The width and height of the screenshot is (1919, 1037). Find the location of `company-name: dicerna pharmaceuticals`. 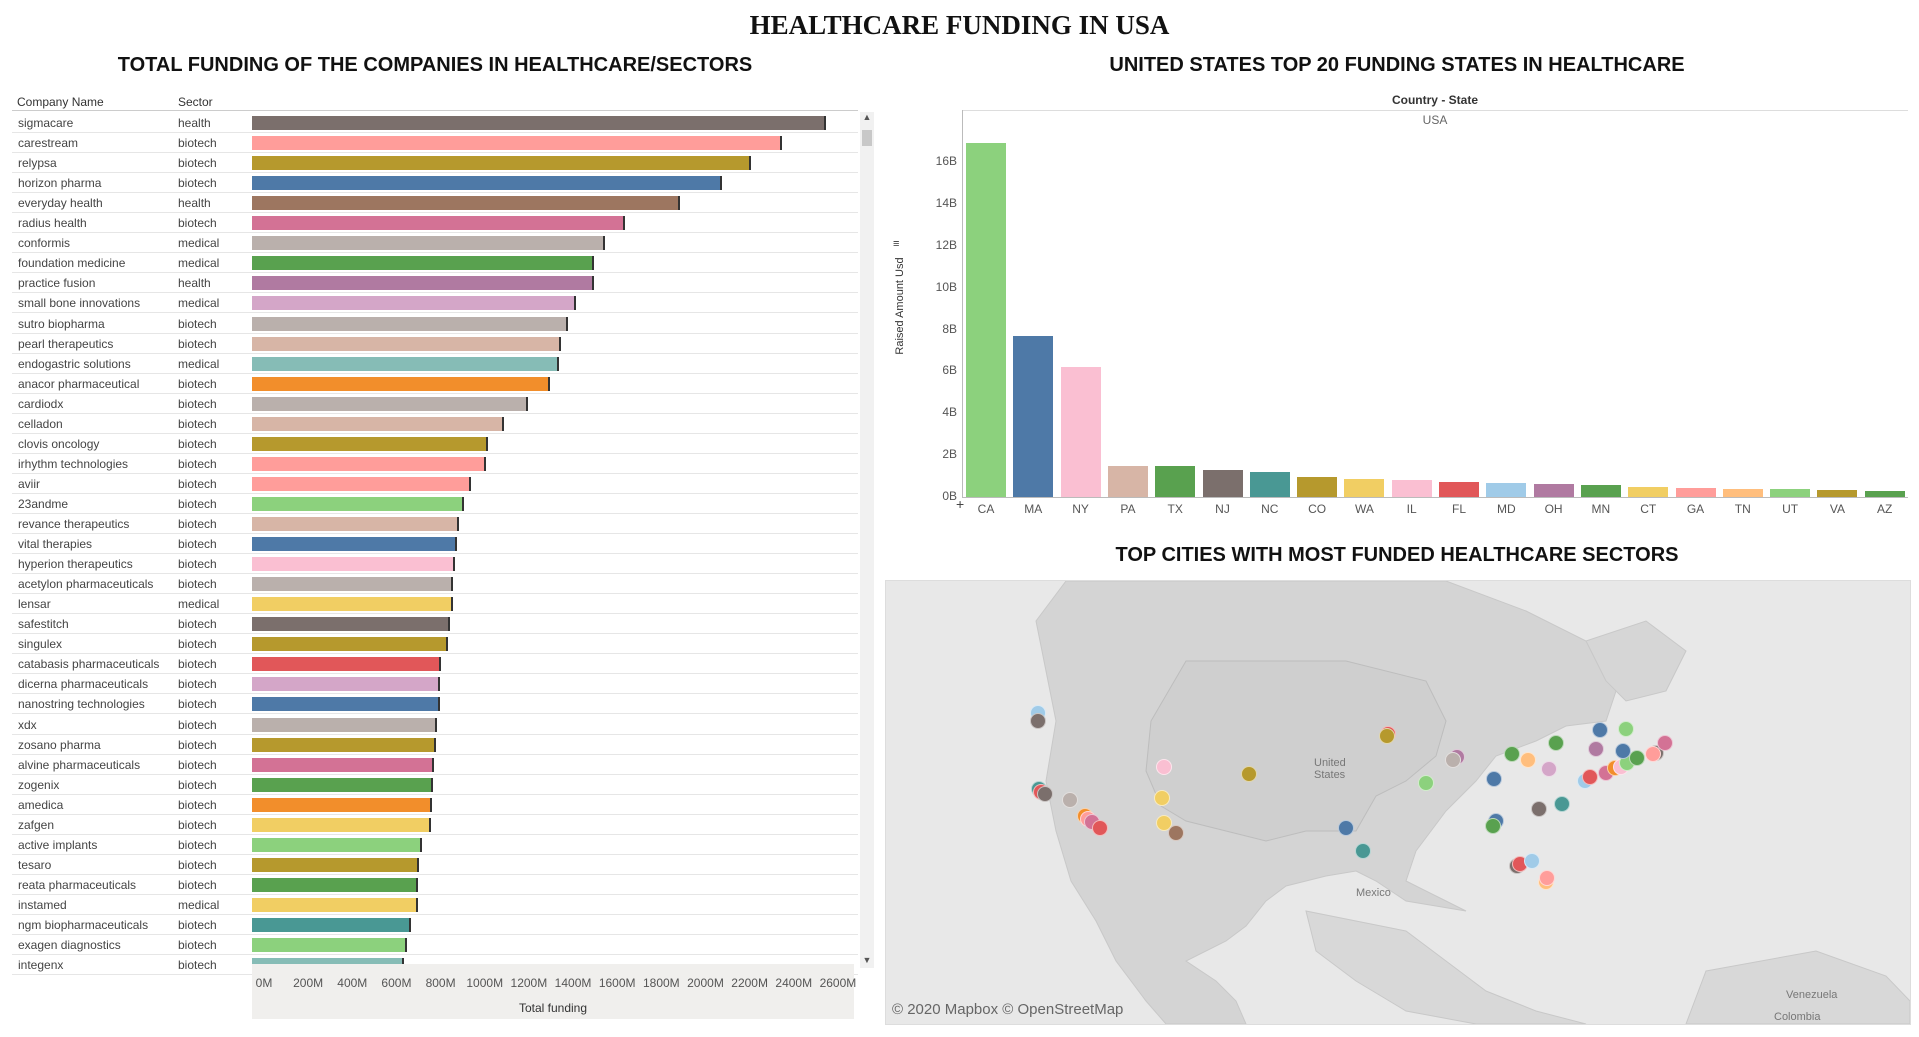

company-name: dicerna pharmaceuticals is located at coordinates (83, 684).